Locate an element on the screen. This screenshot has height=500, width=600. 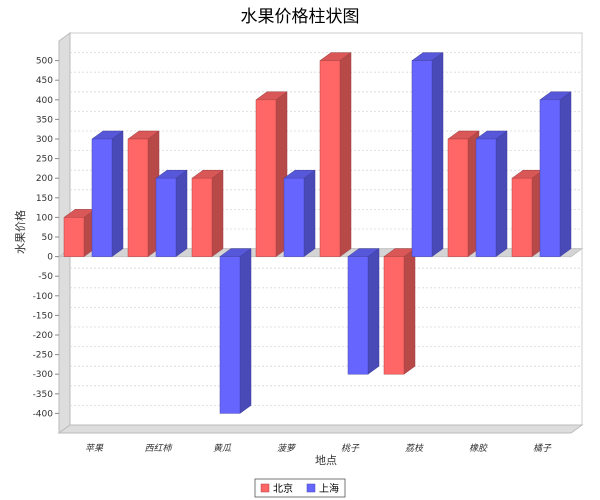
bar-北京-黄瓜 is located at coordinates (207, 213).